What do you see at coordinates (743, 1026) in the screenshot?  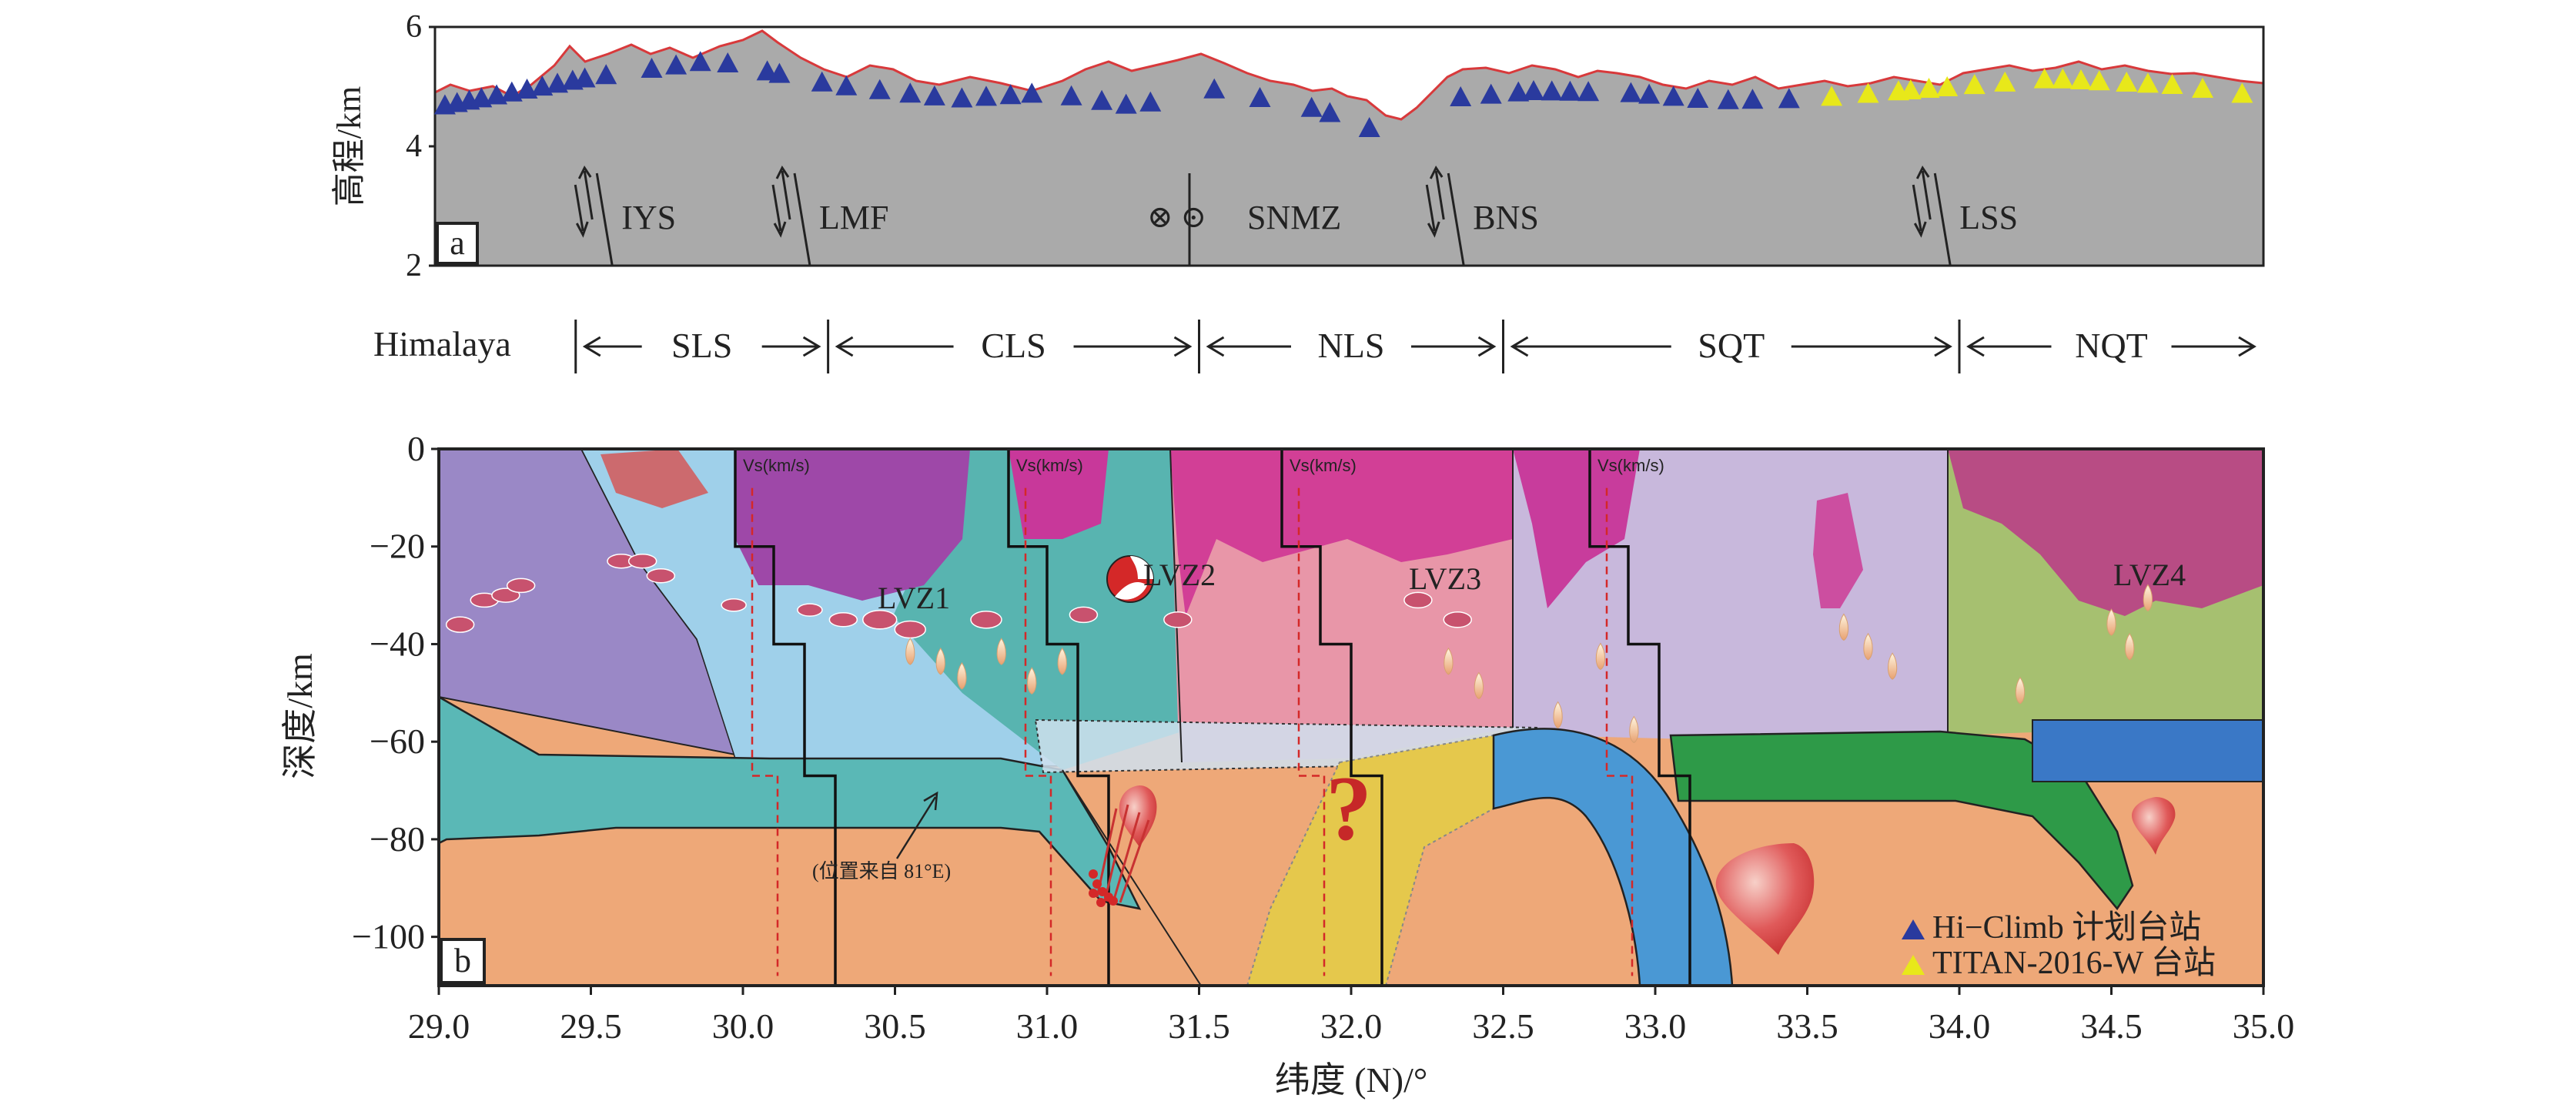 I see `panel-b-xtick: 30.0` at bounding box center [743, 1026].